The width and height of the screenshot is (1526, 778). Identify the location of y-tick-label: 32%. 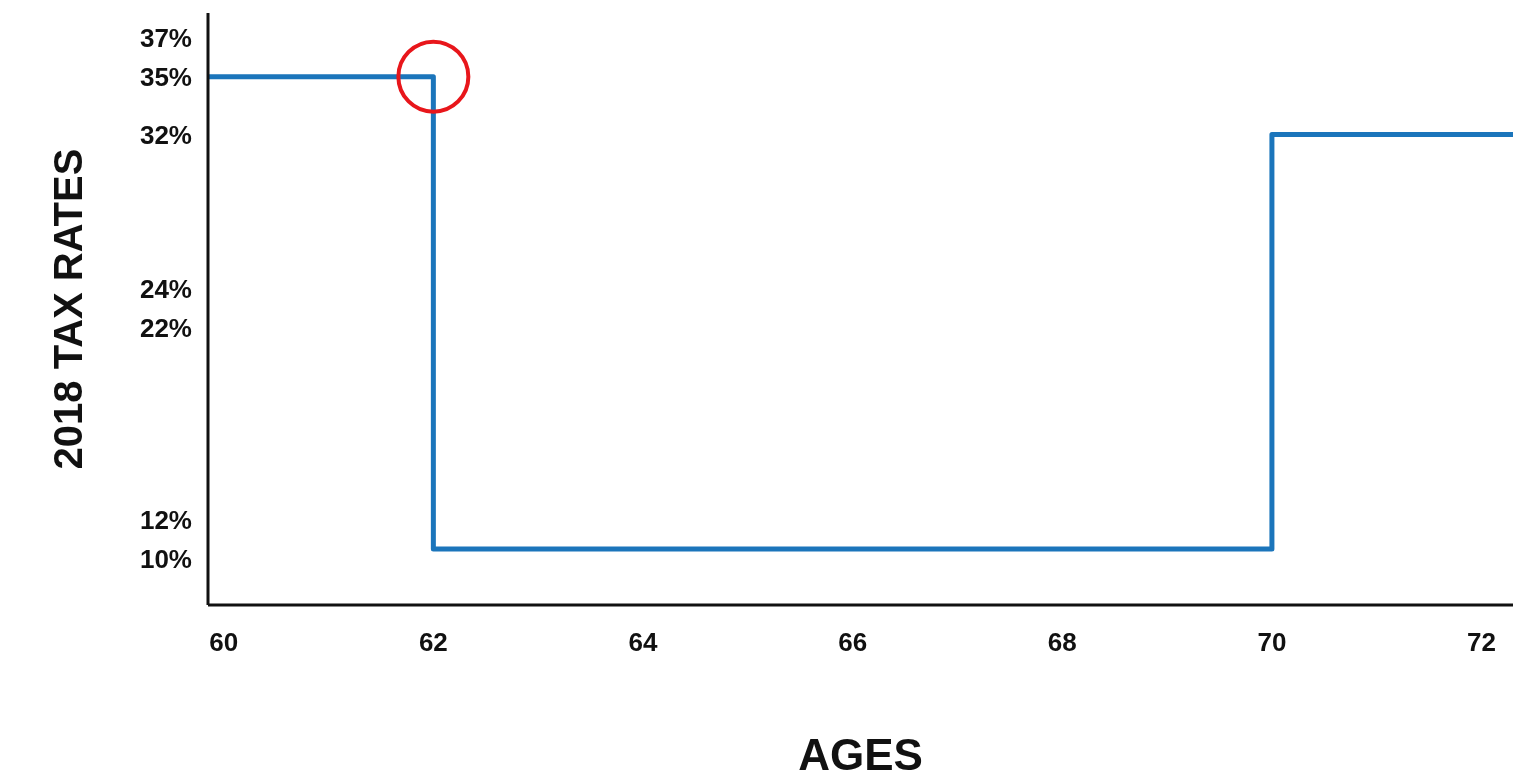
(165, 134).